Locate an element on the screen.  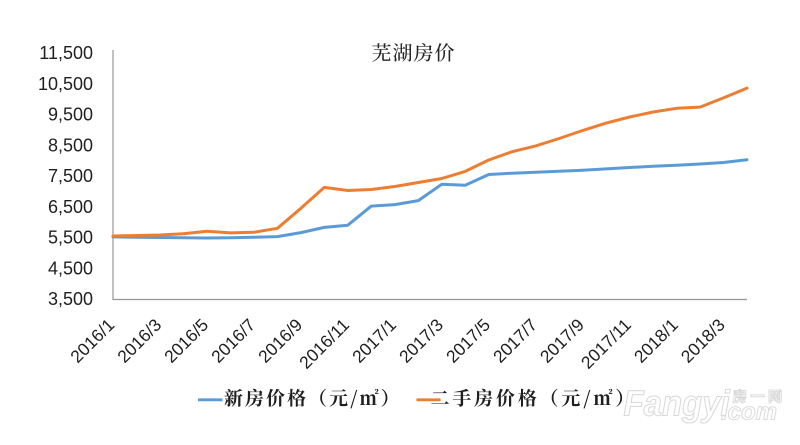
svg-text: 5,500 is located at coordinates (70, 238).